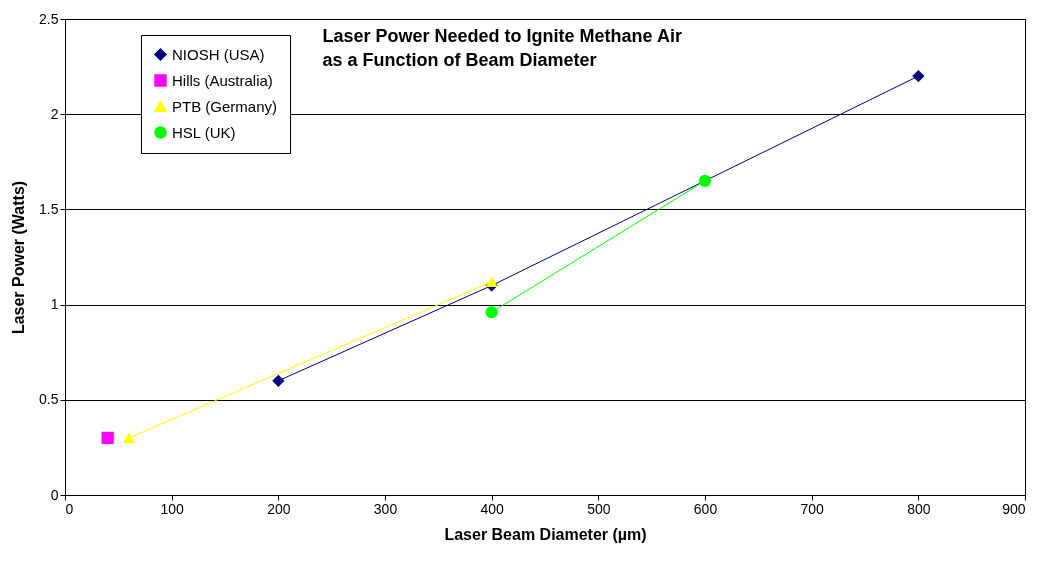 This screenshot has height=562, width=1057. What do you see at coordinates (69, 508) in the screenshot?
I see `x-tick-label: 0` at bounding box center [69, 508].